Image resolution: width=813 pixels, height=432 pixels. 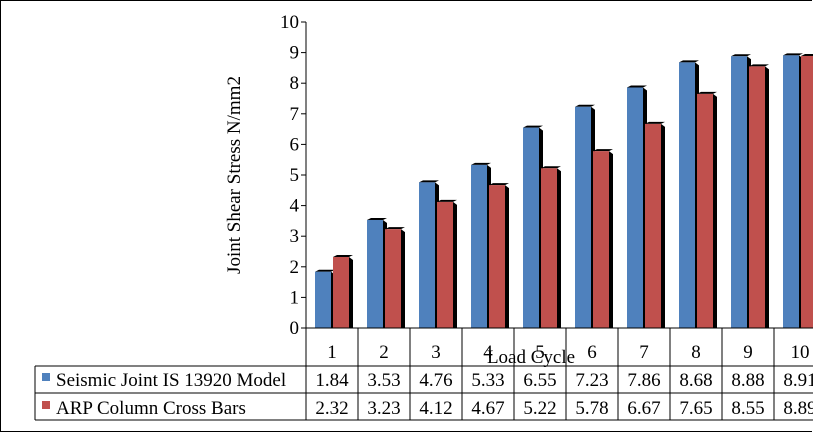 What do you see at coordinates (488, 352) in the screenshot?
I see `x-tick-label: 4` at bounding box center [488, 352].